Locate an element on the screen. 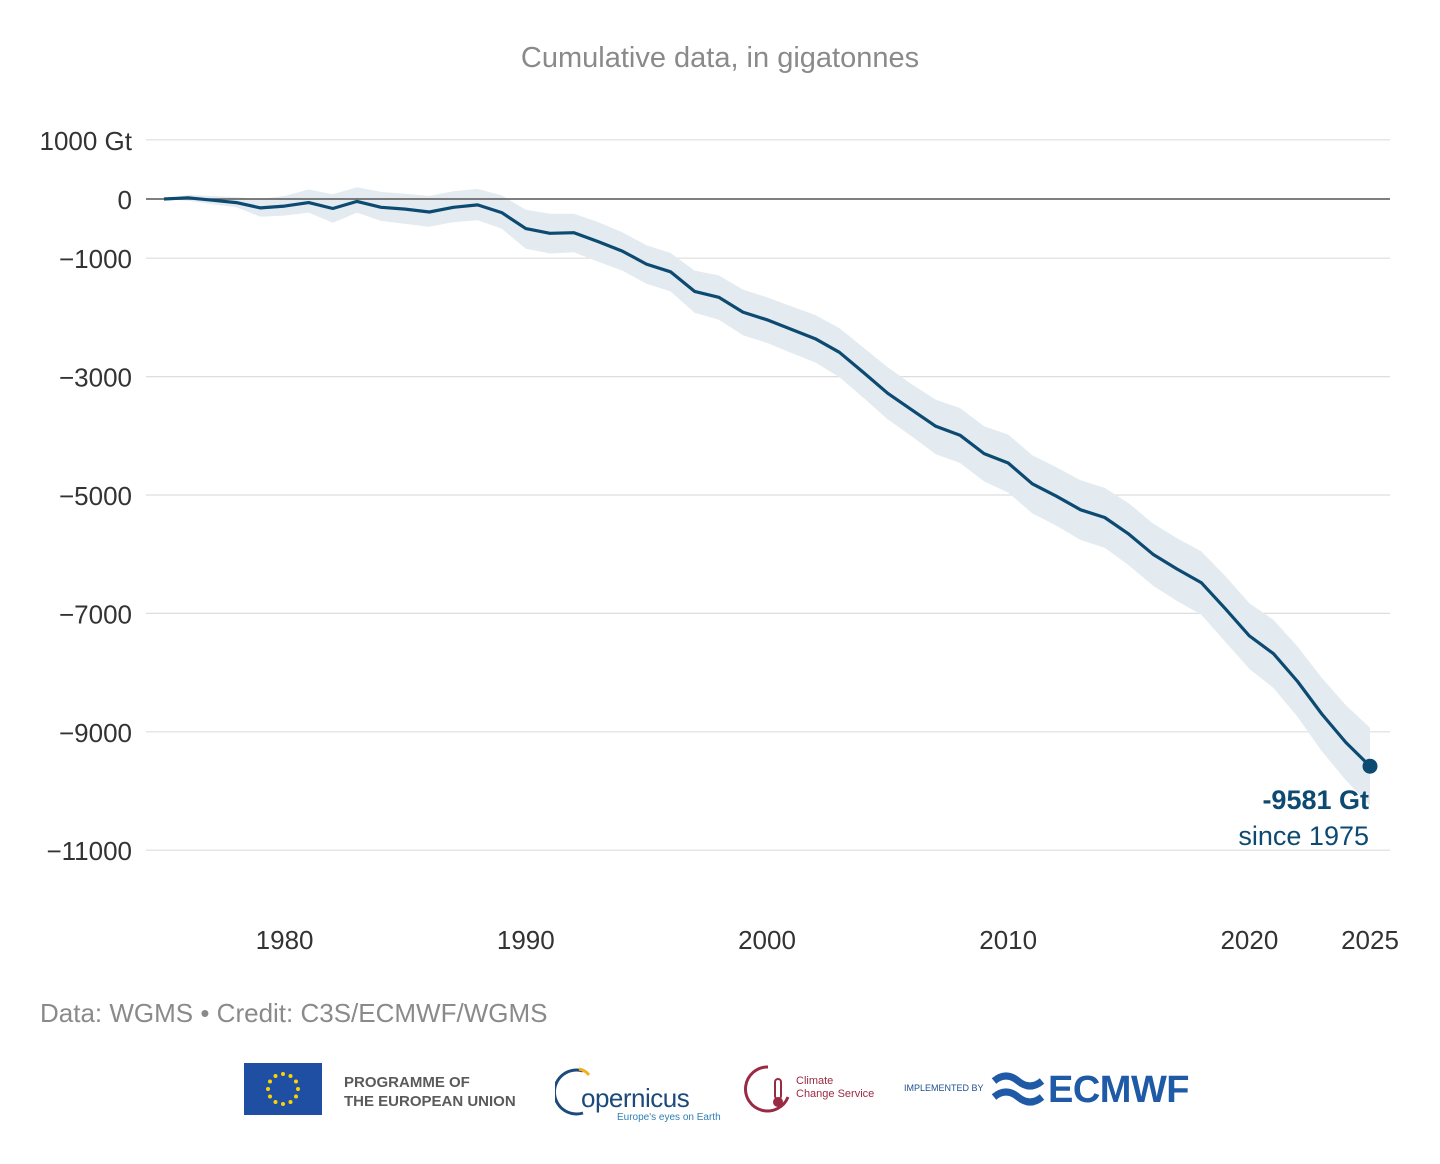 The width and height of the screenshot is (1440, 1164). copernicus-icon is located at coordinates (573, 1091).